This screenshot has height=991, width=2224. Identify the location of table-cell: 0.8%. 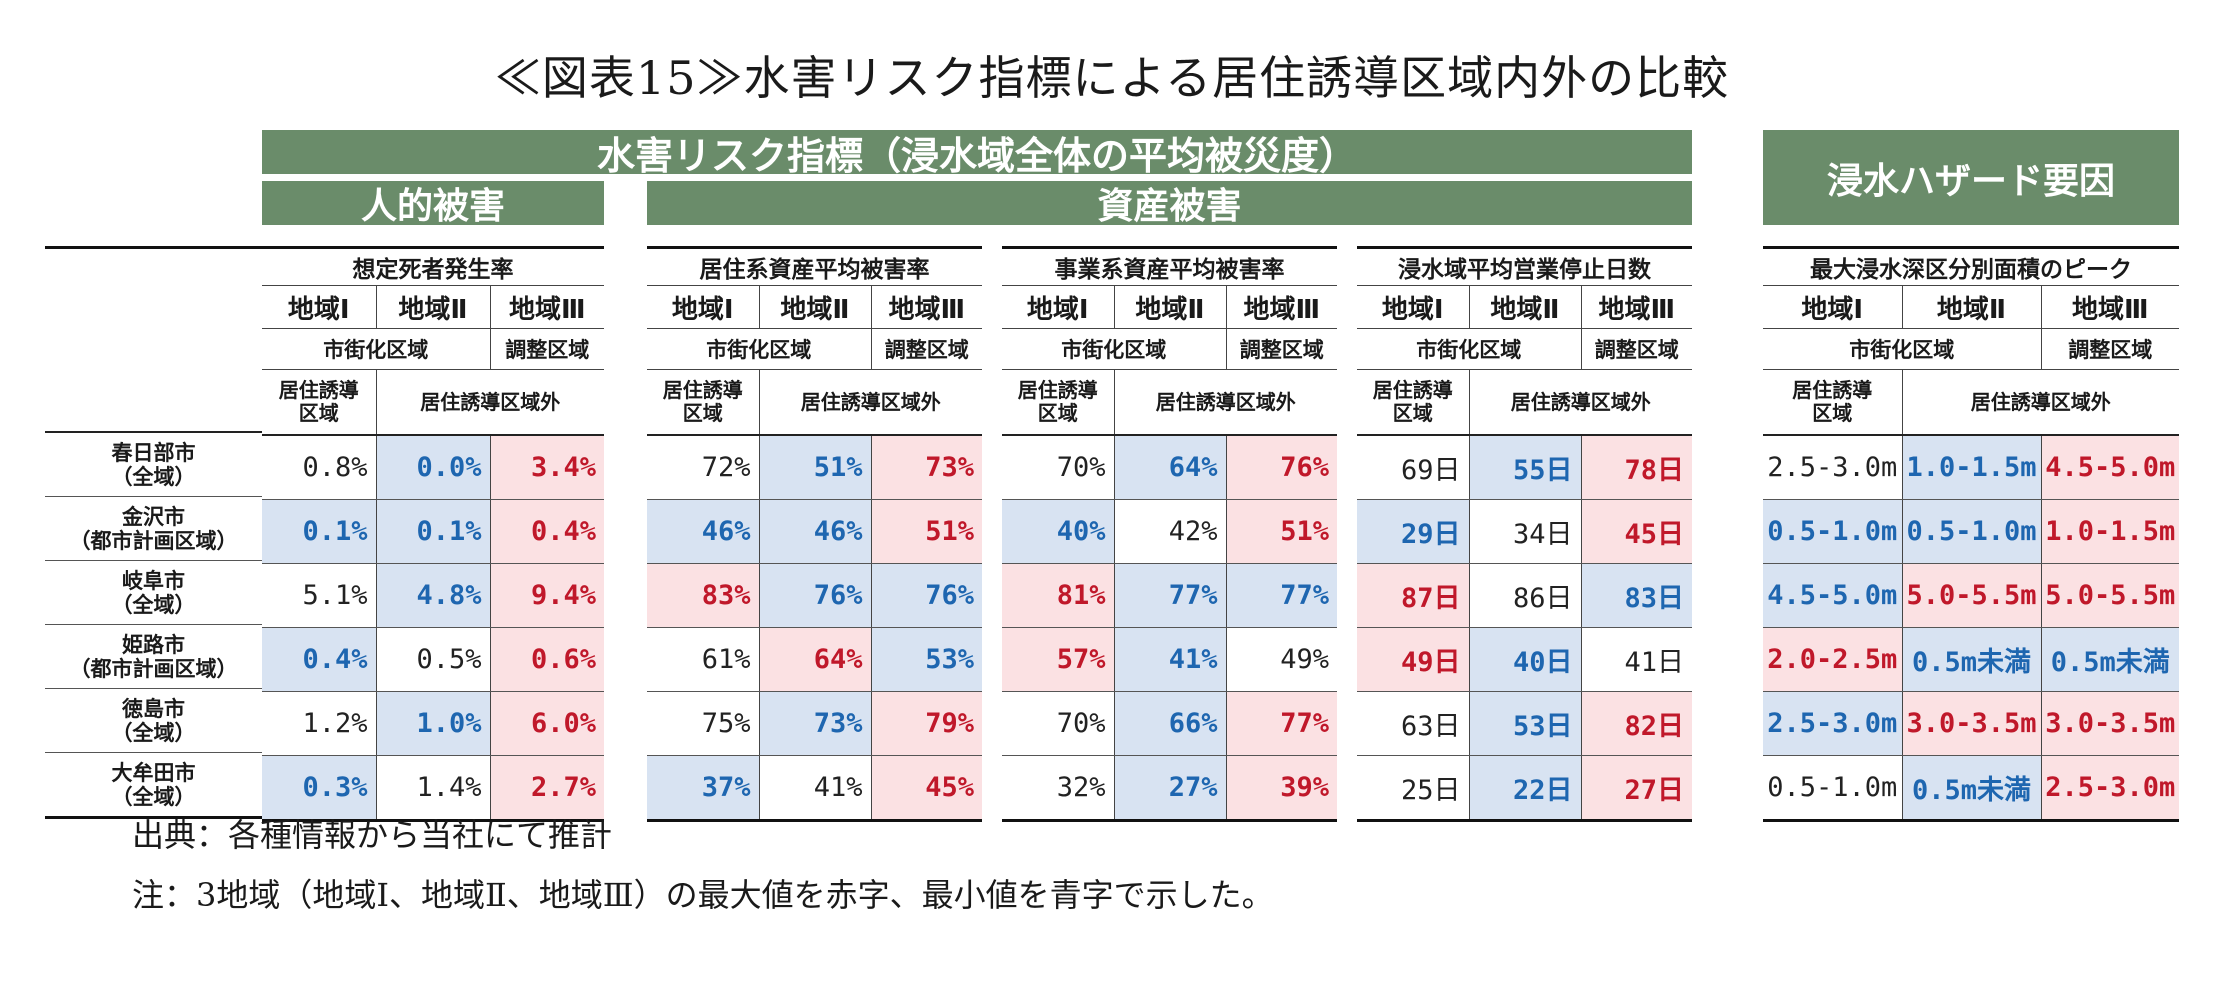
(319, 467).